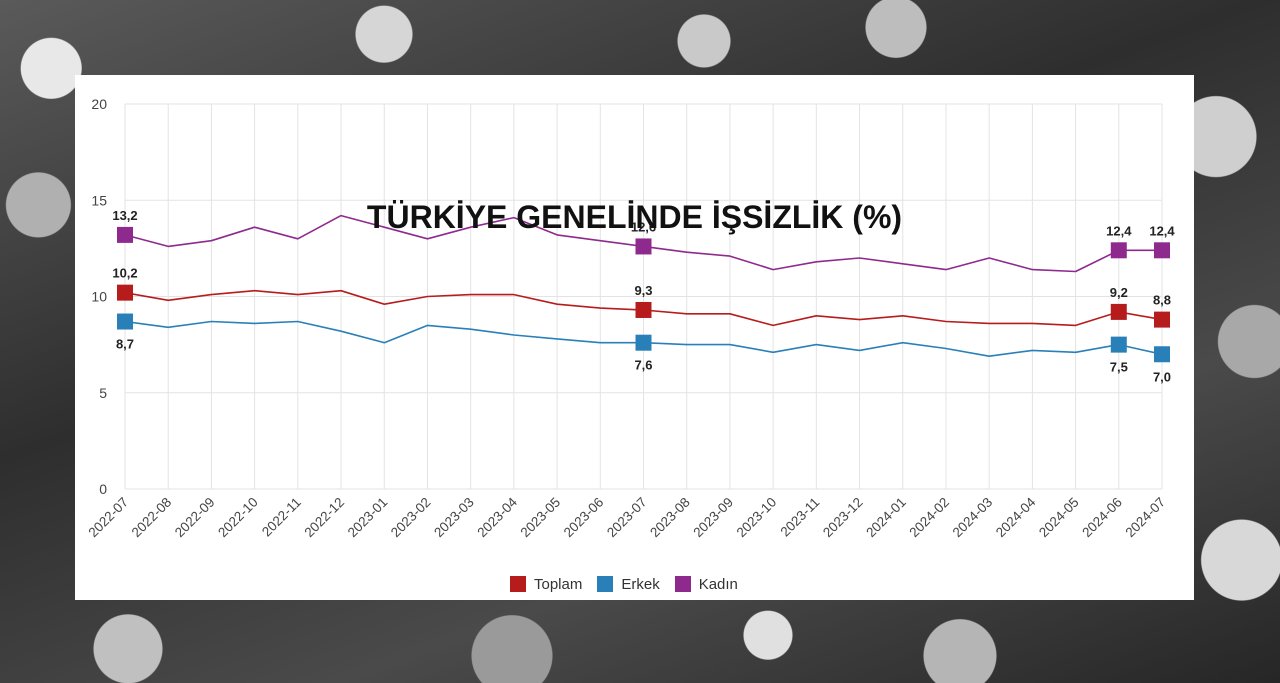 Image resolution: width=1280 pixels, height=683 pixels. I want to click on x-tick-label: 2023-11, so click(800, 517).